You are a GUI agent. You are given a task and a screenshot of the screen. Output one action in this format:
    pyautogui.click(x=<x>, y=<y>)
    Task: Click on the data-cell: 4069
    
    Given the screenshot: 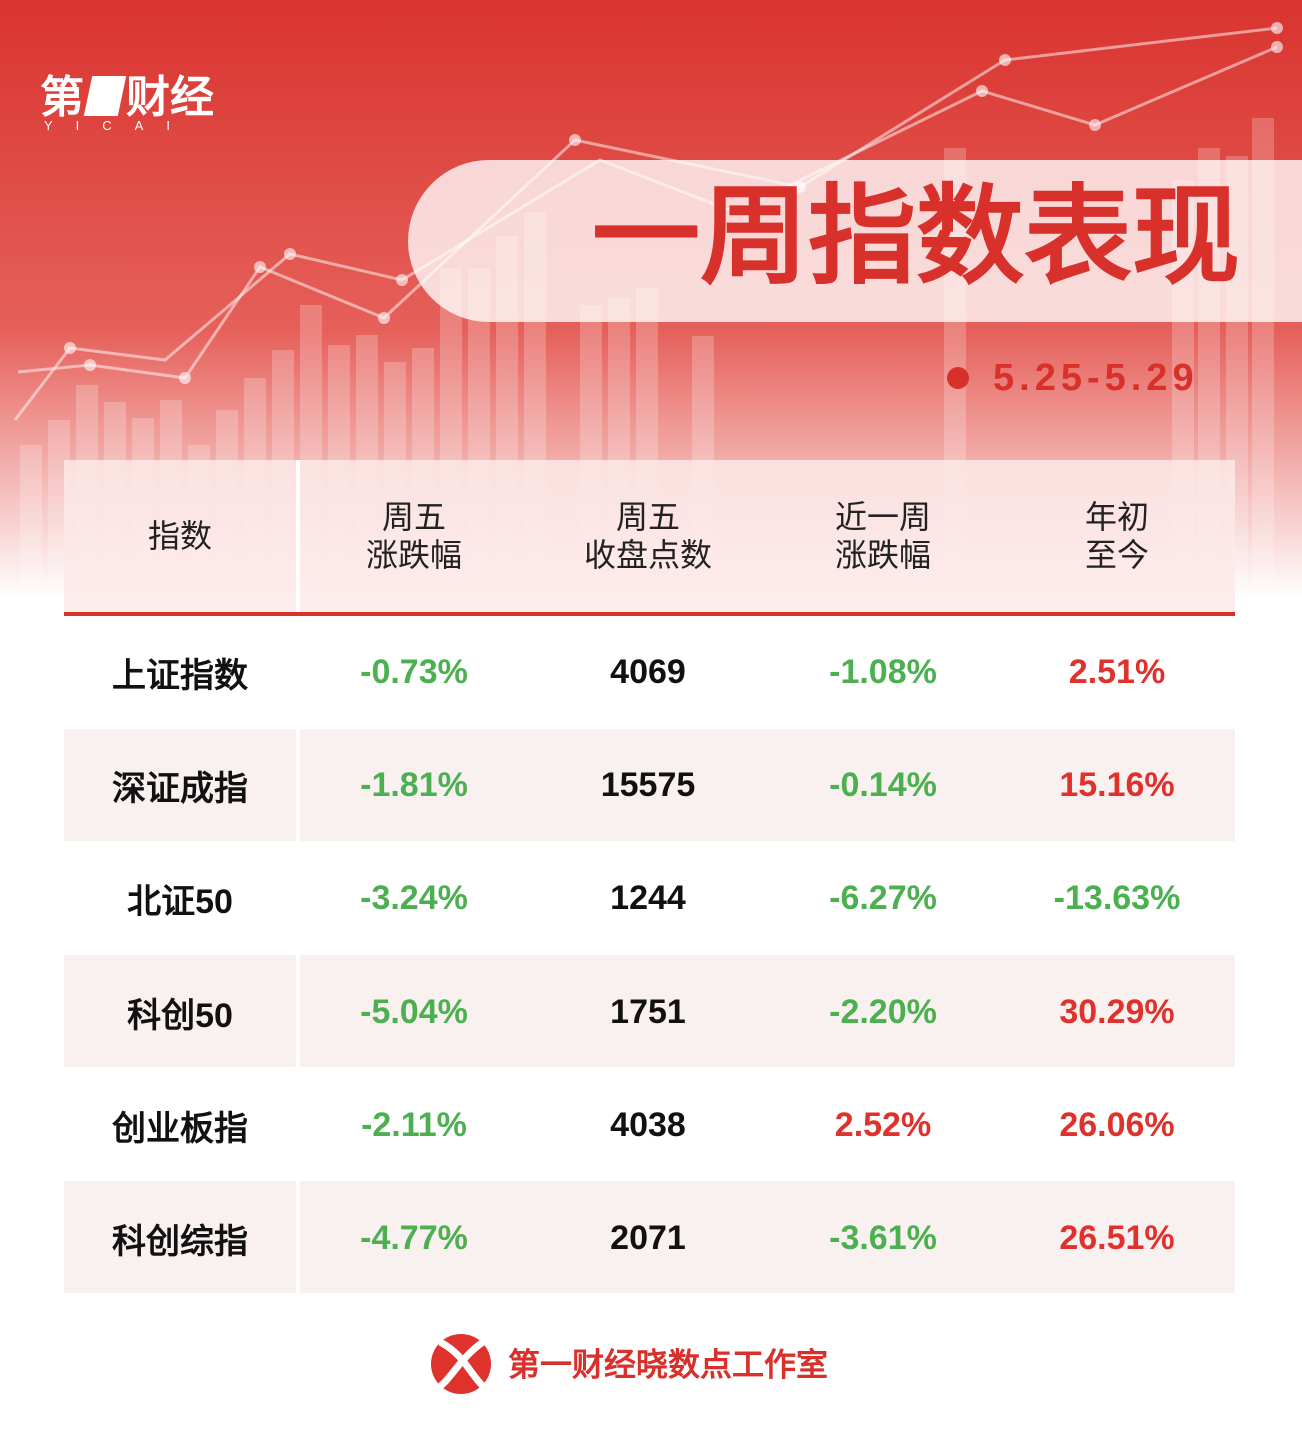 What is the action you would take?
    pyautogui.click(x=648, y=672)
    